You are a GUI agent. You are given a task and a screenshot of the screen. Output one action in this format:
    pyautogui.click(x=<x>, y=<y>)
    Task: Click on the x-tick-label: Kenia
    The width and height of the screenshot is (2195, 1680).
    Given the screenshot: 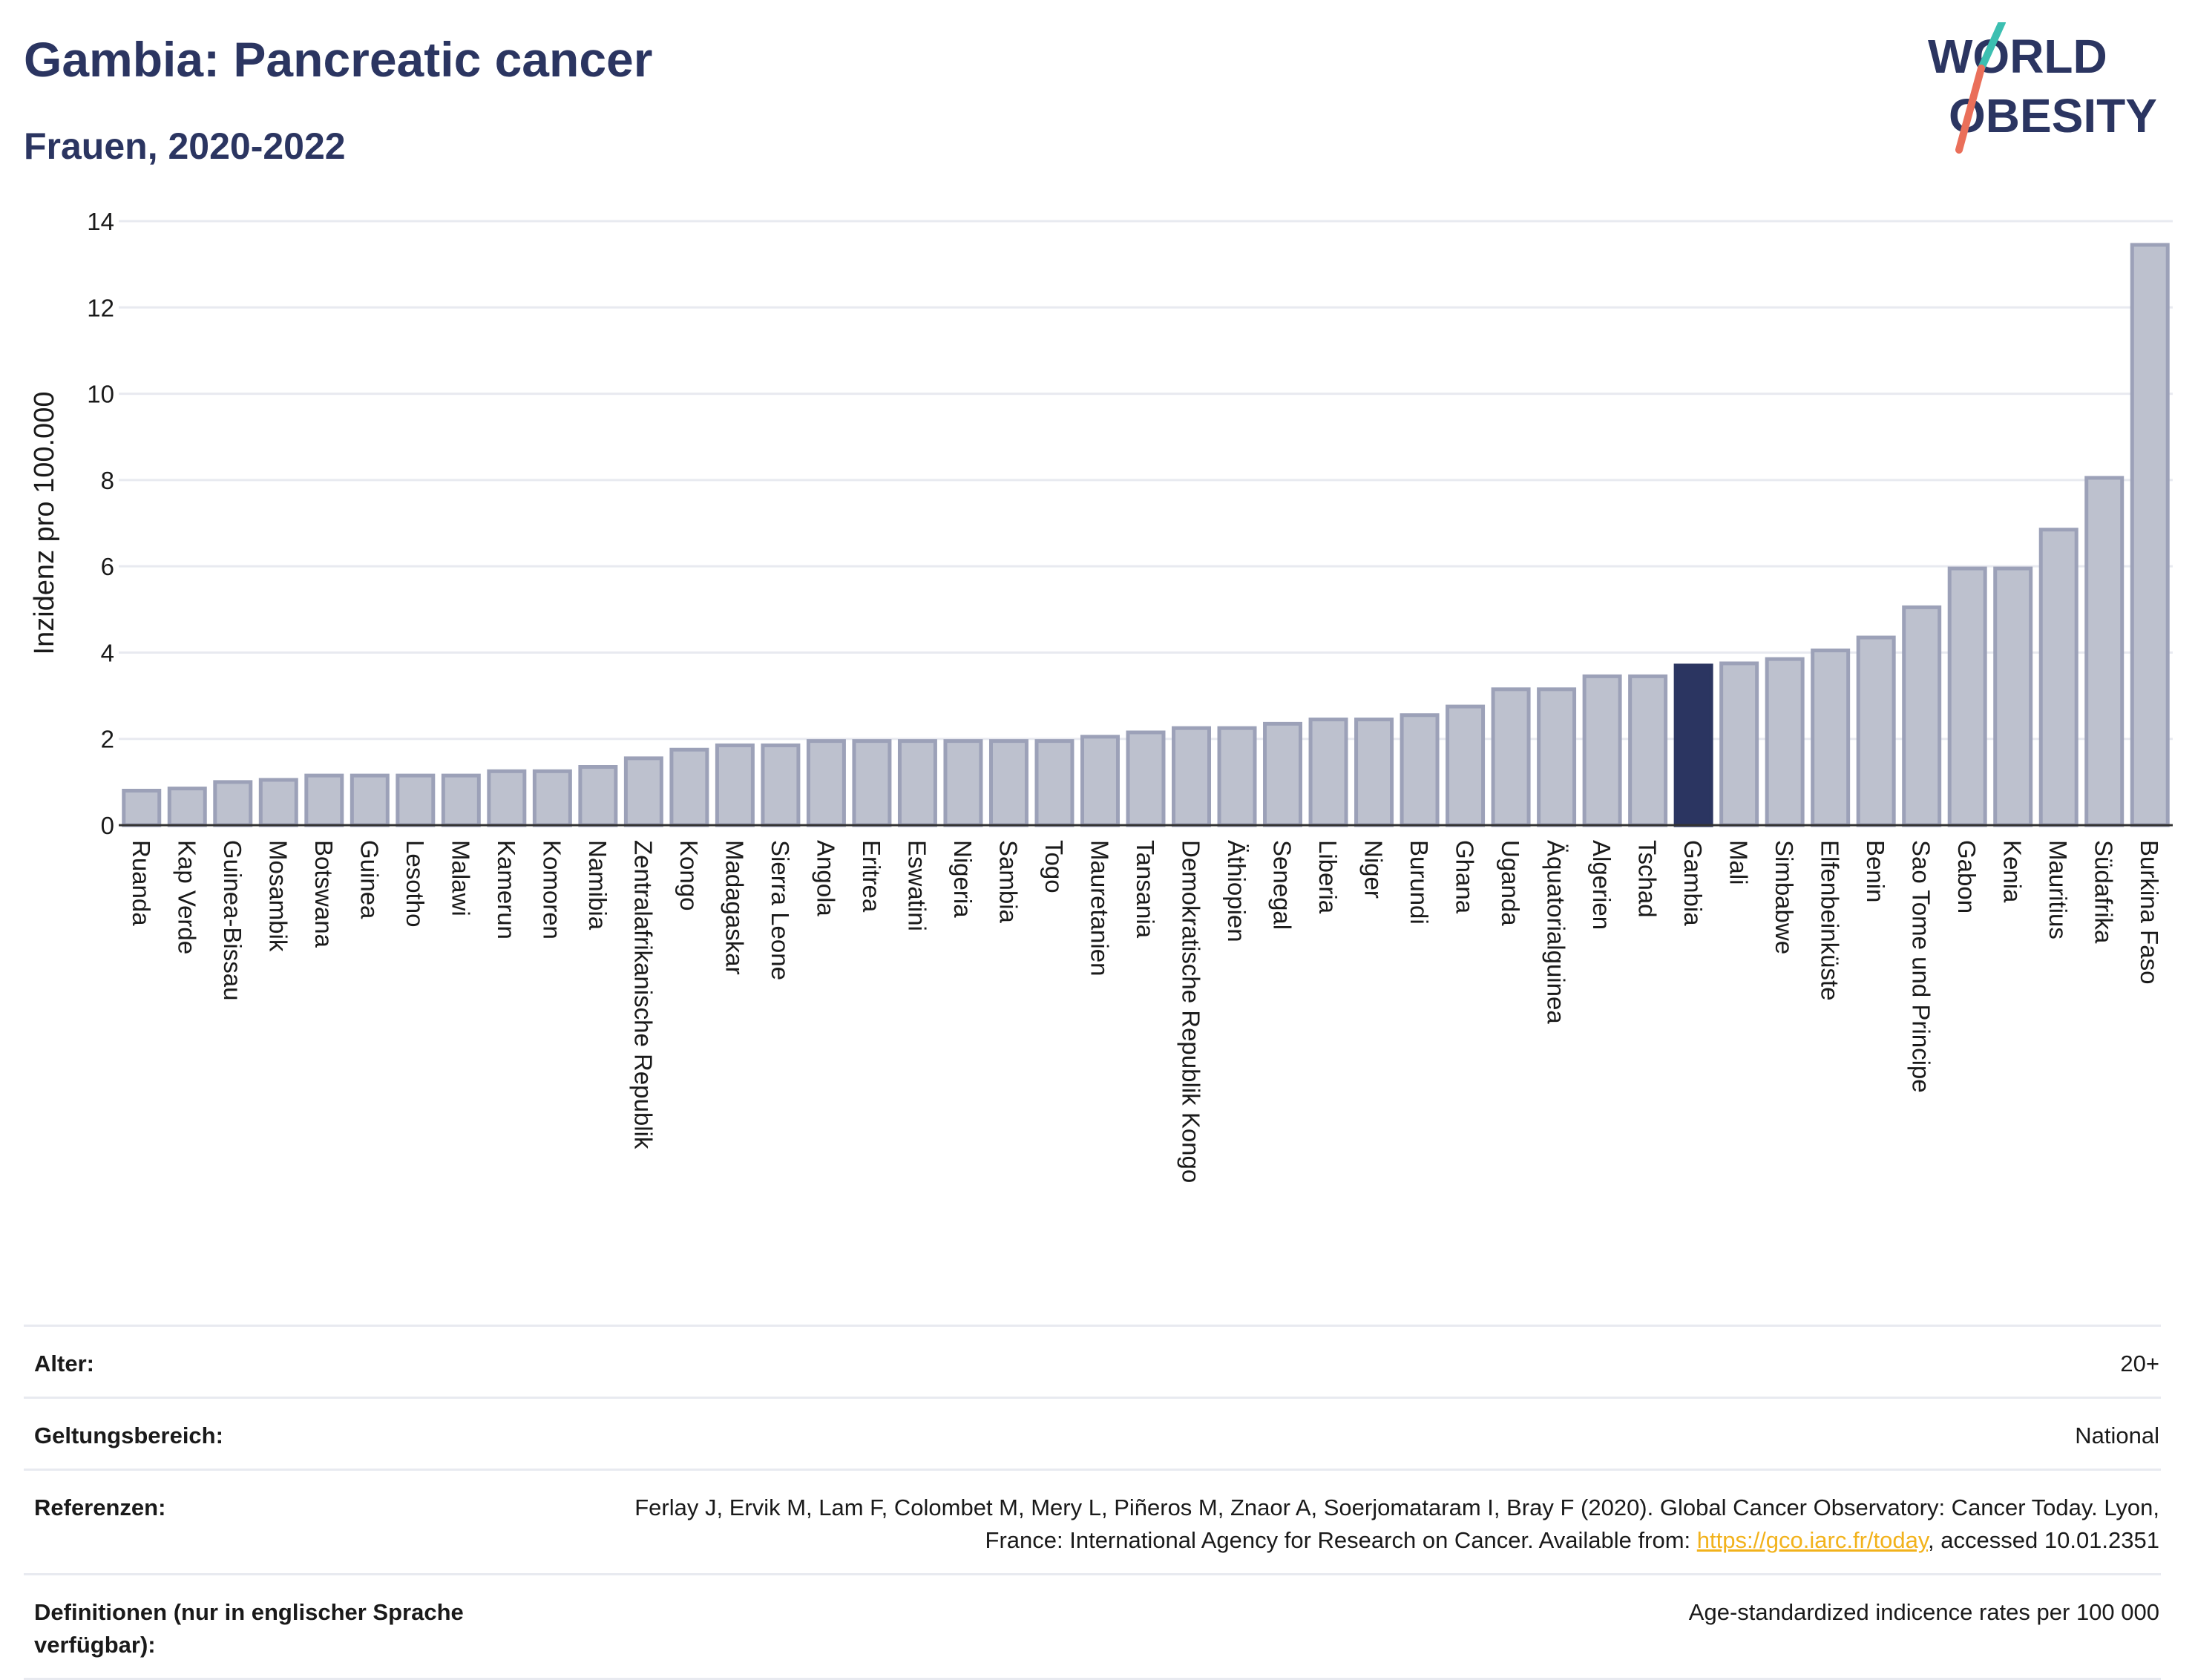 What is the action you would take?
    pyautogui.click(x=2013, y=872)
    